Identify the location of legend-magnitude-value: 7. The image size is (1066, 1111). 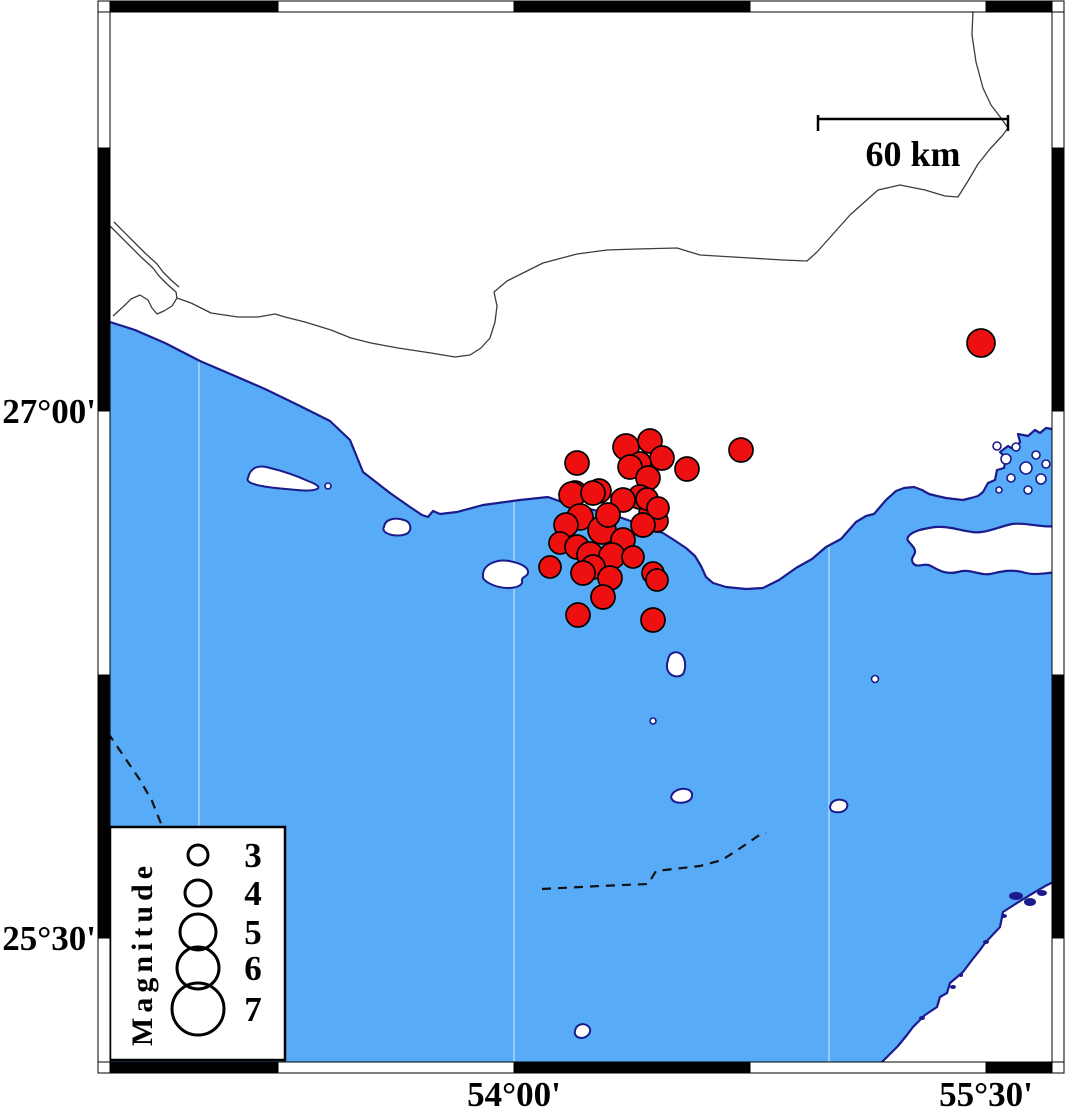
(253, 1009).